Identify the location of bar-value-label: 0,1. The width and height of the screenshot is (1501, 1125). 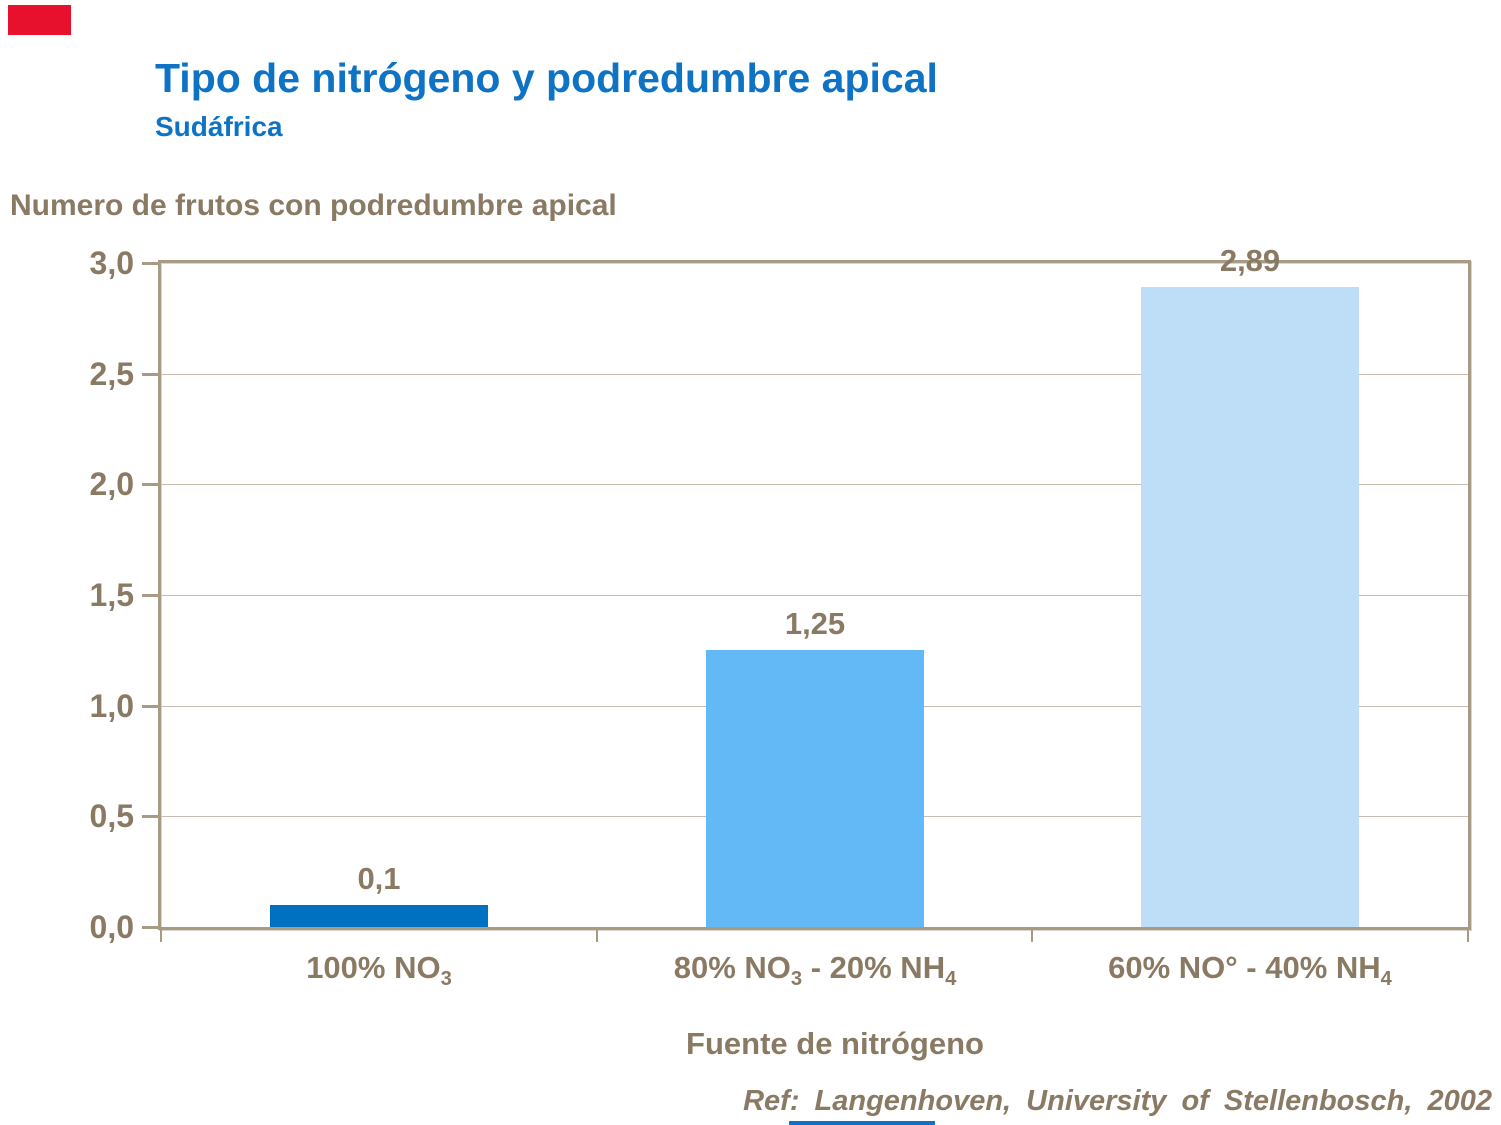
(379, 878).